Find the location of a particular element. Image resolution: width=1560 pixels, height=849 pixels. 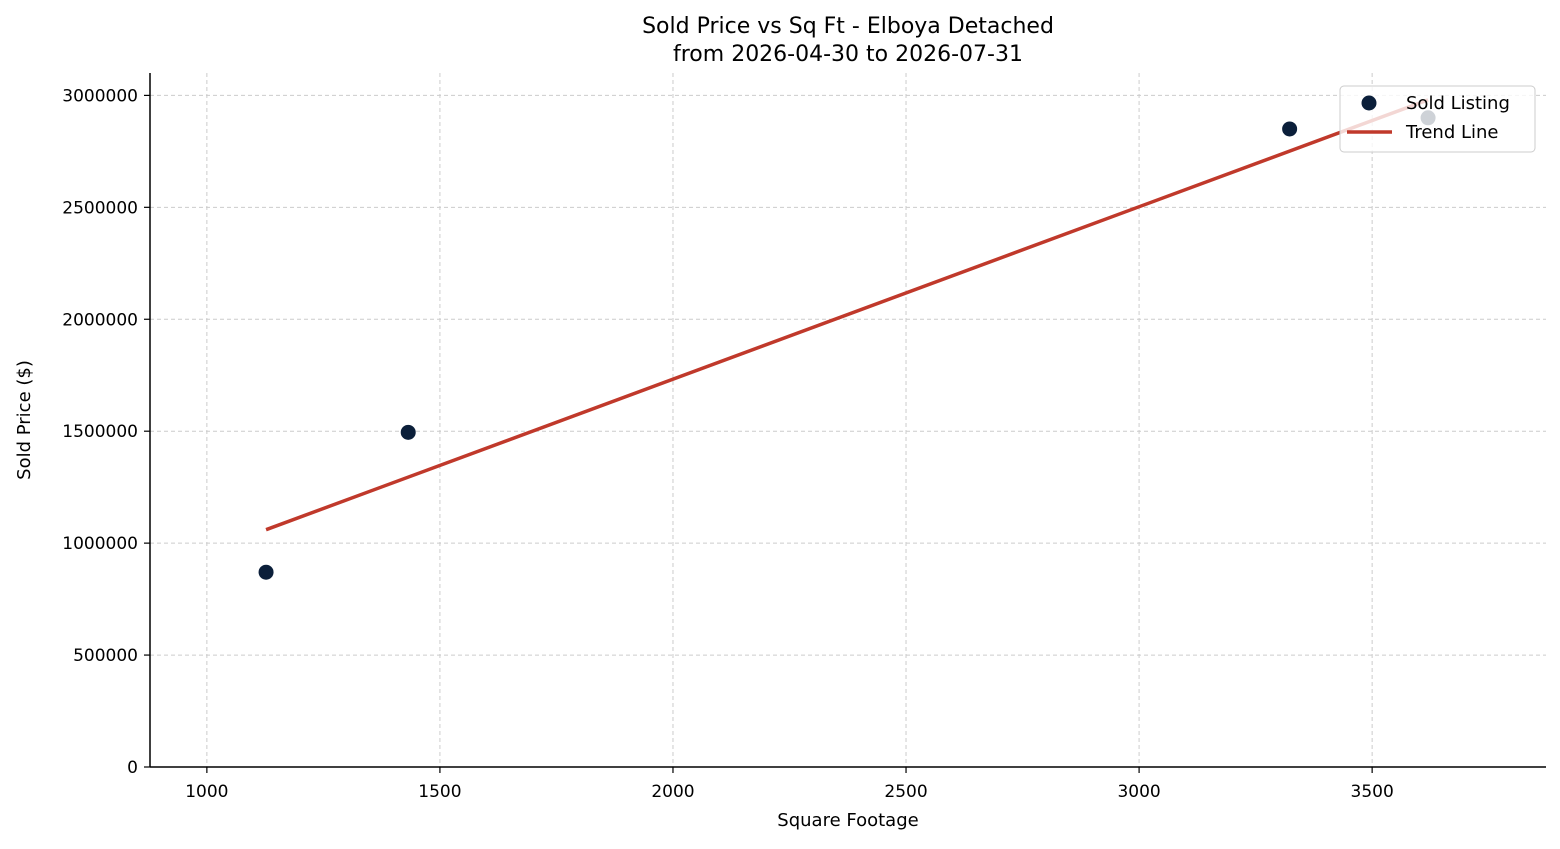

y-tick-label: 0 is located at coordinates (132, 768).